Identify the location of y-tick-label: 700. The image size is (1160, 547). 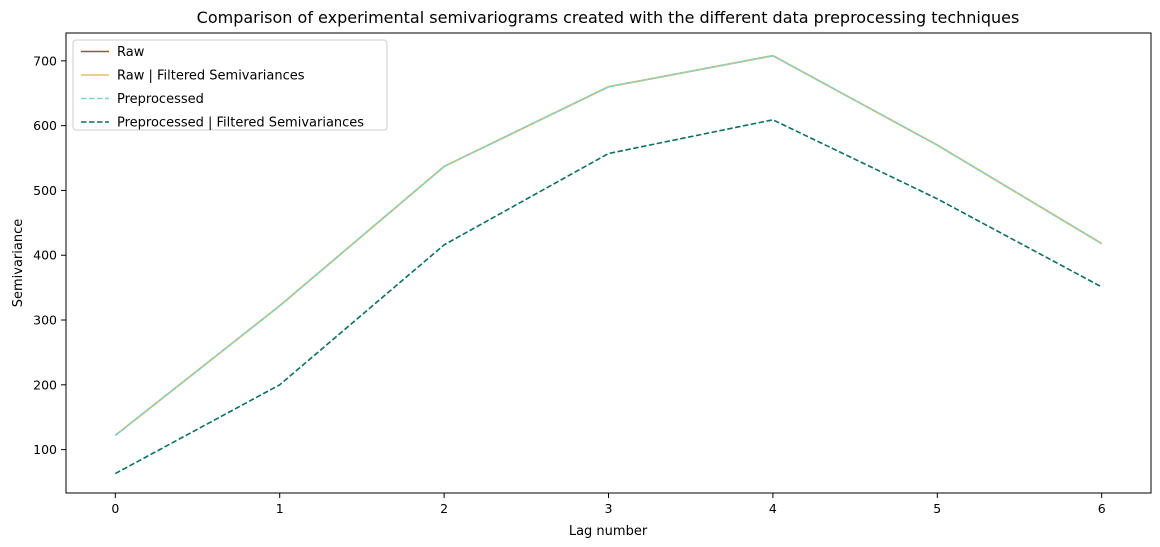
(45, 60).